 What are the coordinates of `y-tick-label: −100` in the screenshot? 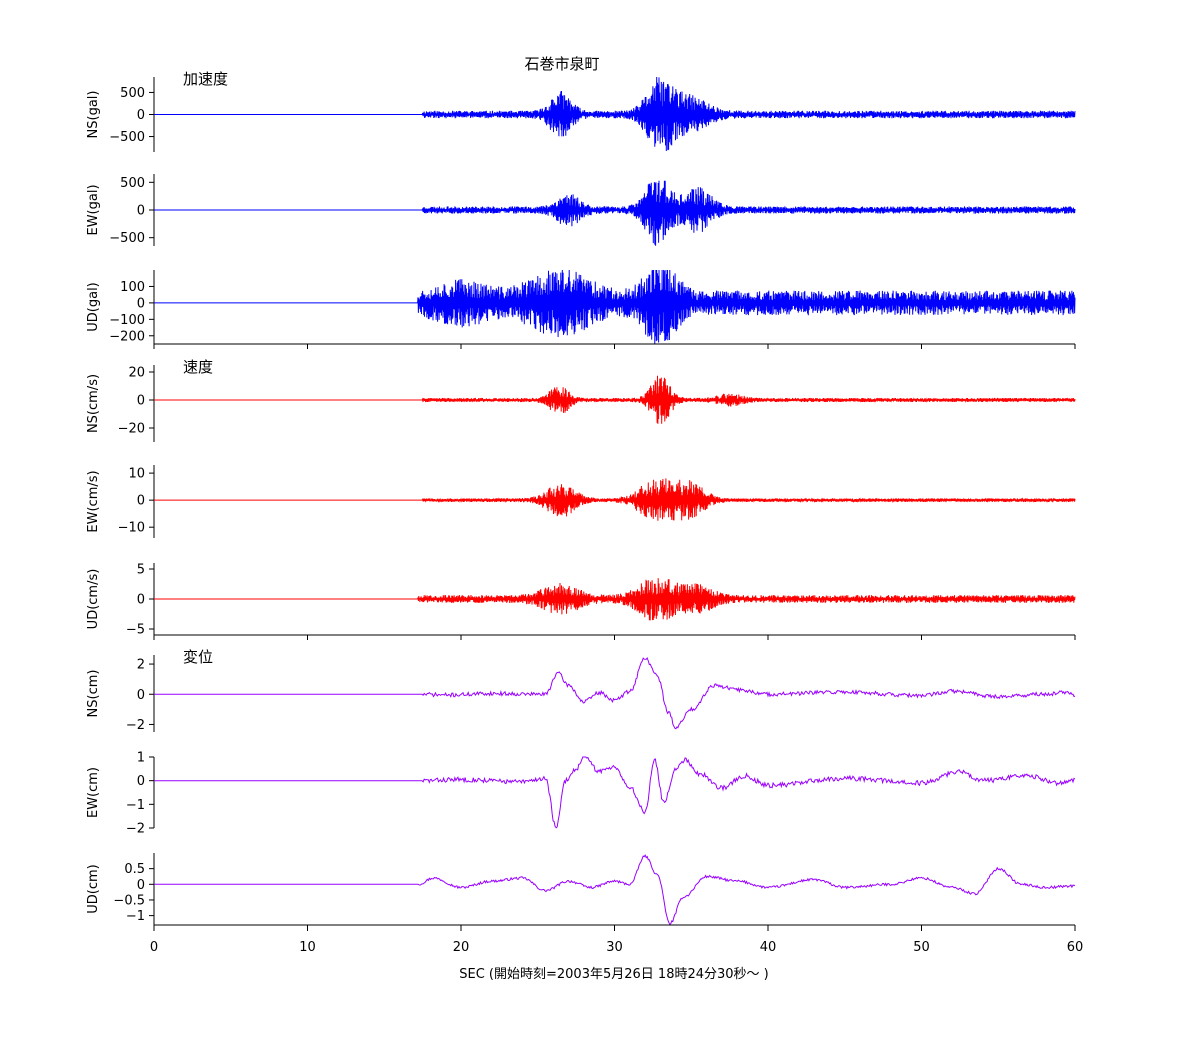 It's located at (127, 320).